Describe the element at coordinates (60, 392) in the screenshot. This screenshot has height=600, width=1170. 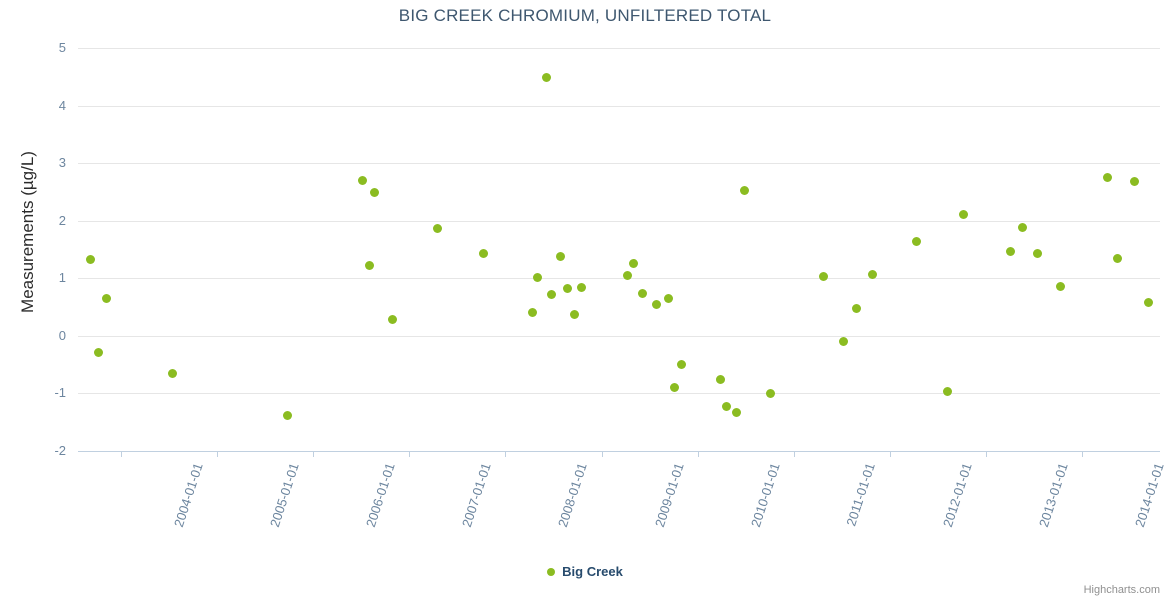
I see `y-axis-label: -1` at that location.